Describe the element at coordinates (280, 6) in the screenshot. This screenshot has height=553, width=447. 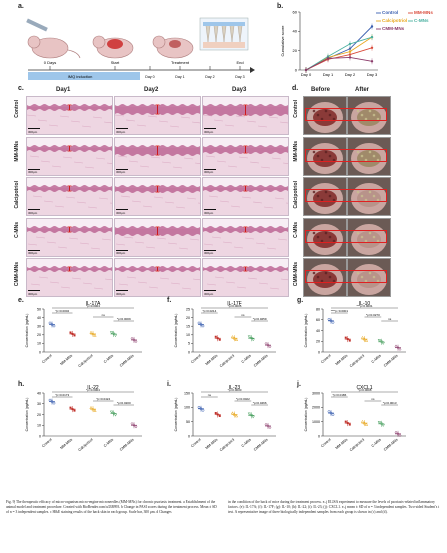
I see `panel-b-letter: b.` at that location.